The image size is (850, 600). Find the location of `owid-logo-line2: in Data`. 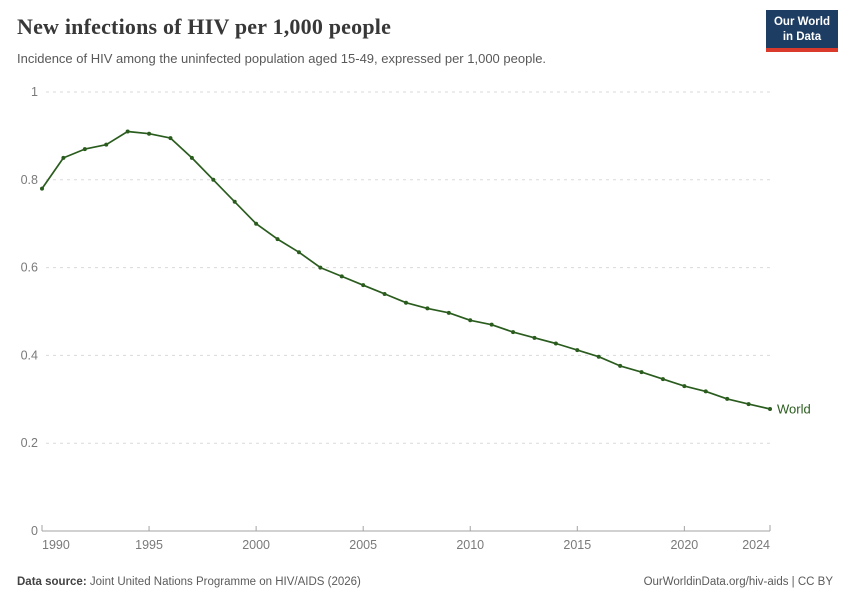

owid-logo-line2: in Data is located at coordinates (802, 36).